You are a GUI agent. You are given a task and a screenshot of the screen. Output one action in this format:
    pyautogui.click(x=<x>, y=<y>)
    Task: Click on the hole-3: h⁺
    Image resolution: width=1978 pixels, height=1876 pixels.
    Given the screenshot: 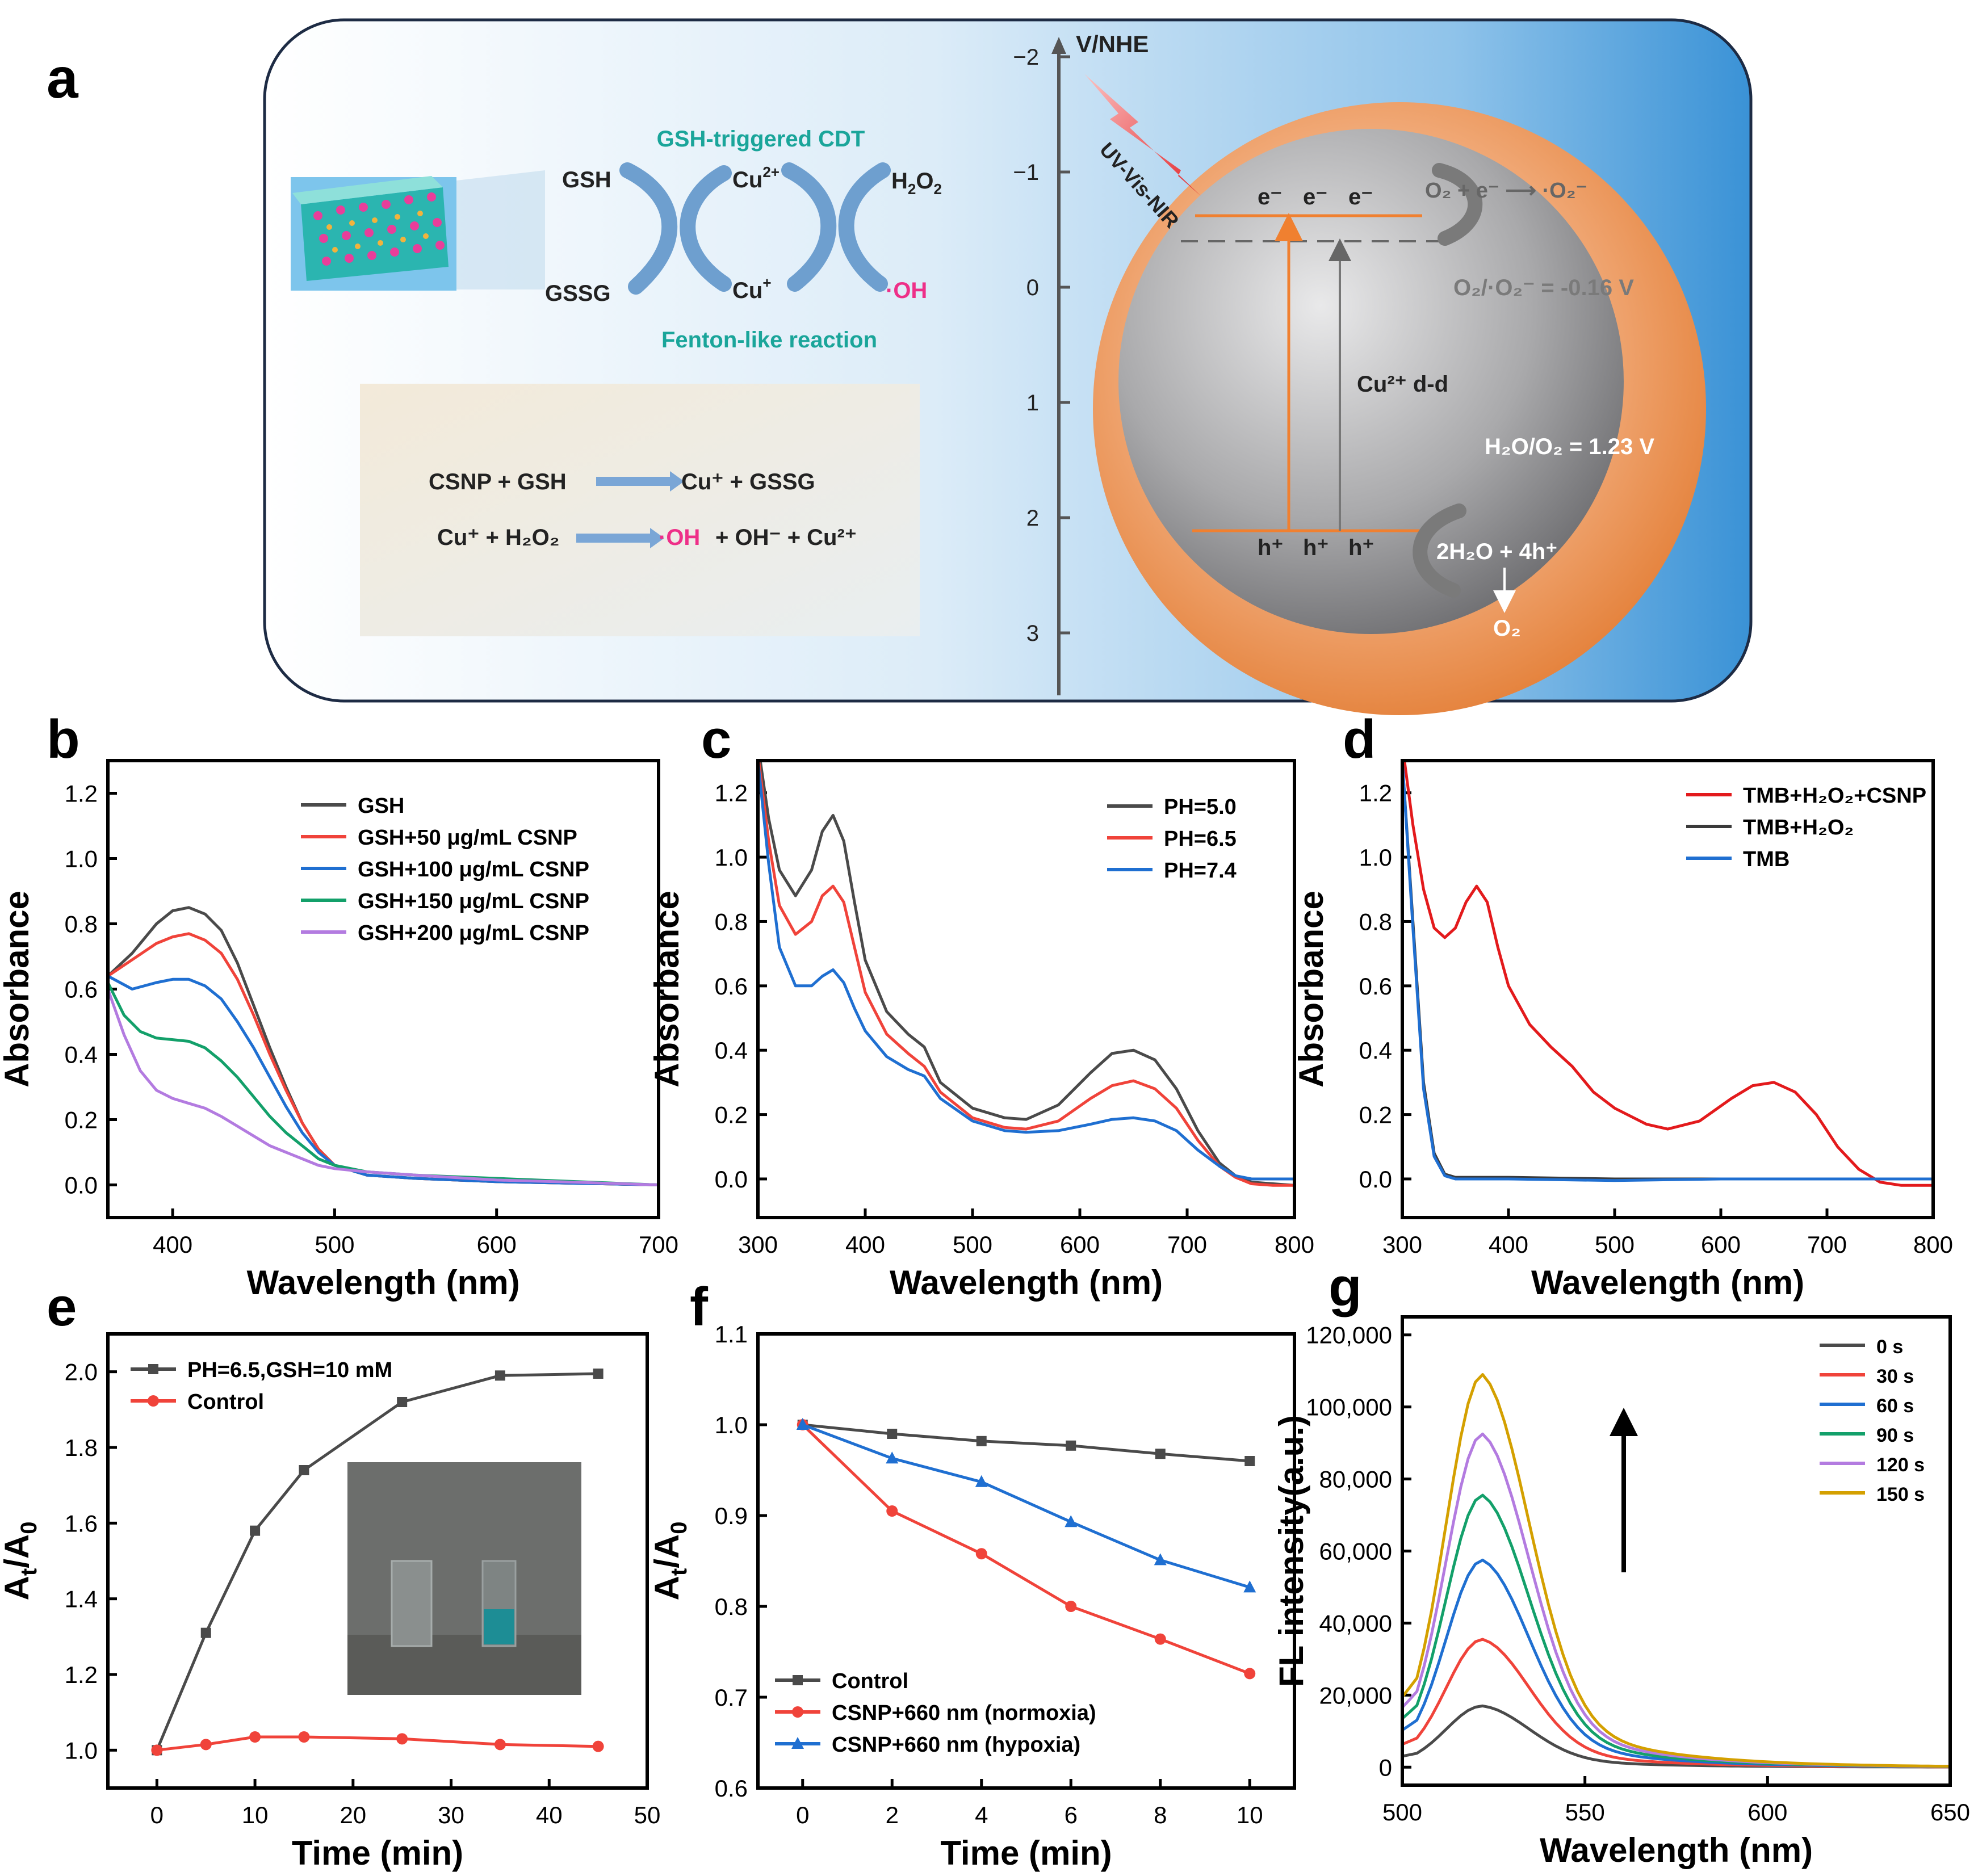 What is the action you would take?
    pyautogui.click(x=1361, y=547)
    